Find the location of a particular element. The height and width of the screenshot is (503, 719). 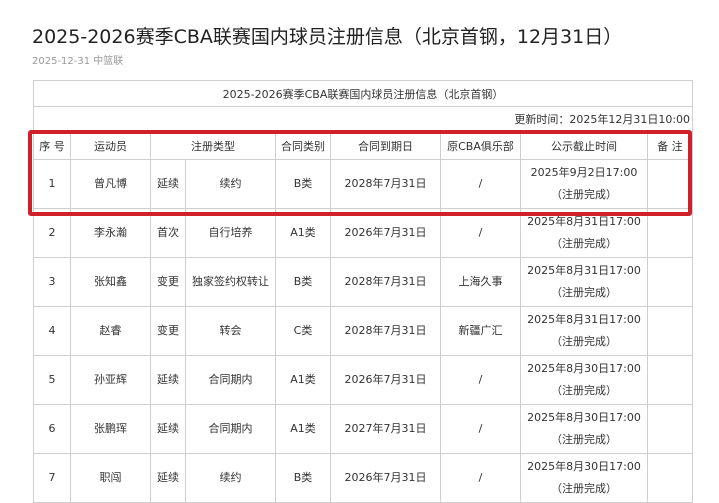

table-cell: 职闯 is located at coordinates (110, 478).